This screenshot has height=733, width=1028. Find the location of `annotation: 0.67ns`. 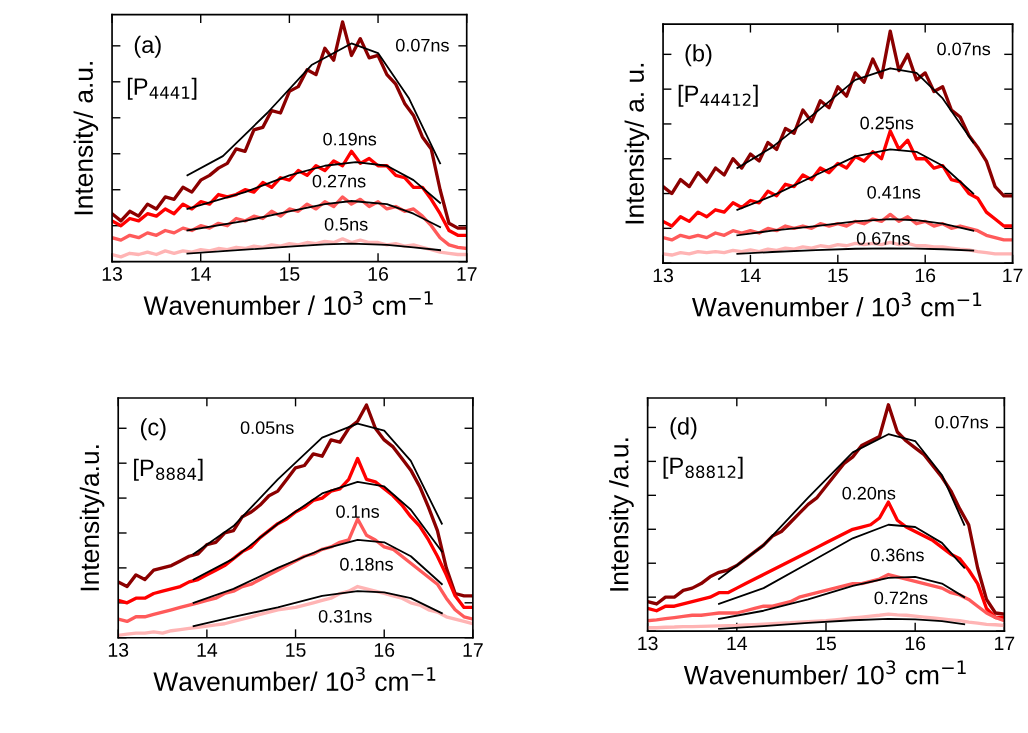

annotation: 0.67ns is located at coordinates (883, 238).